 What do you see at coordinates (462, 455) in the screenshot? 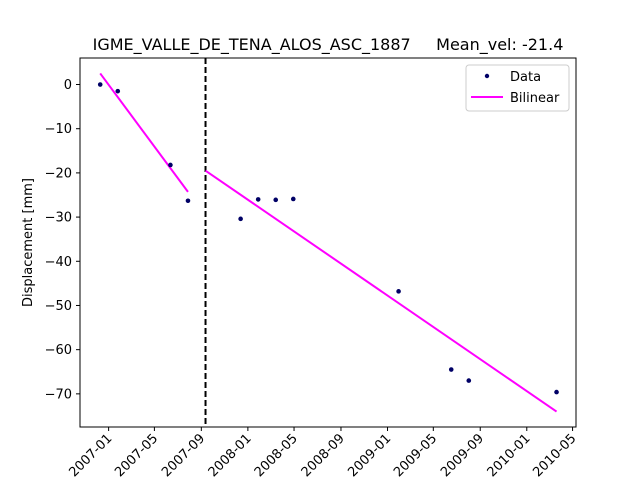
I see `x-tick-label: 2009-09` at bounding box center [462, 455].